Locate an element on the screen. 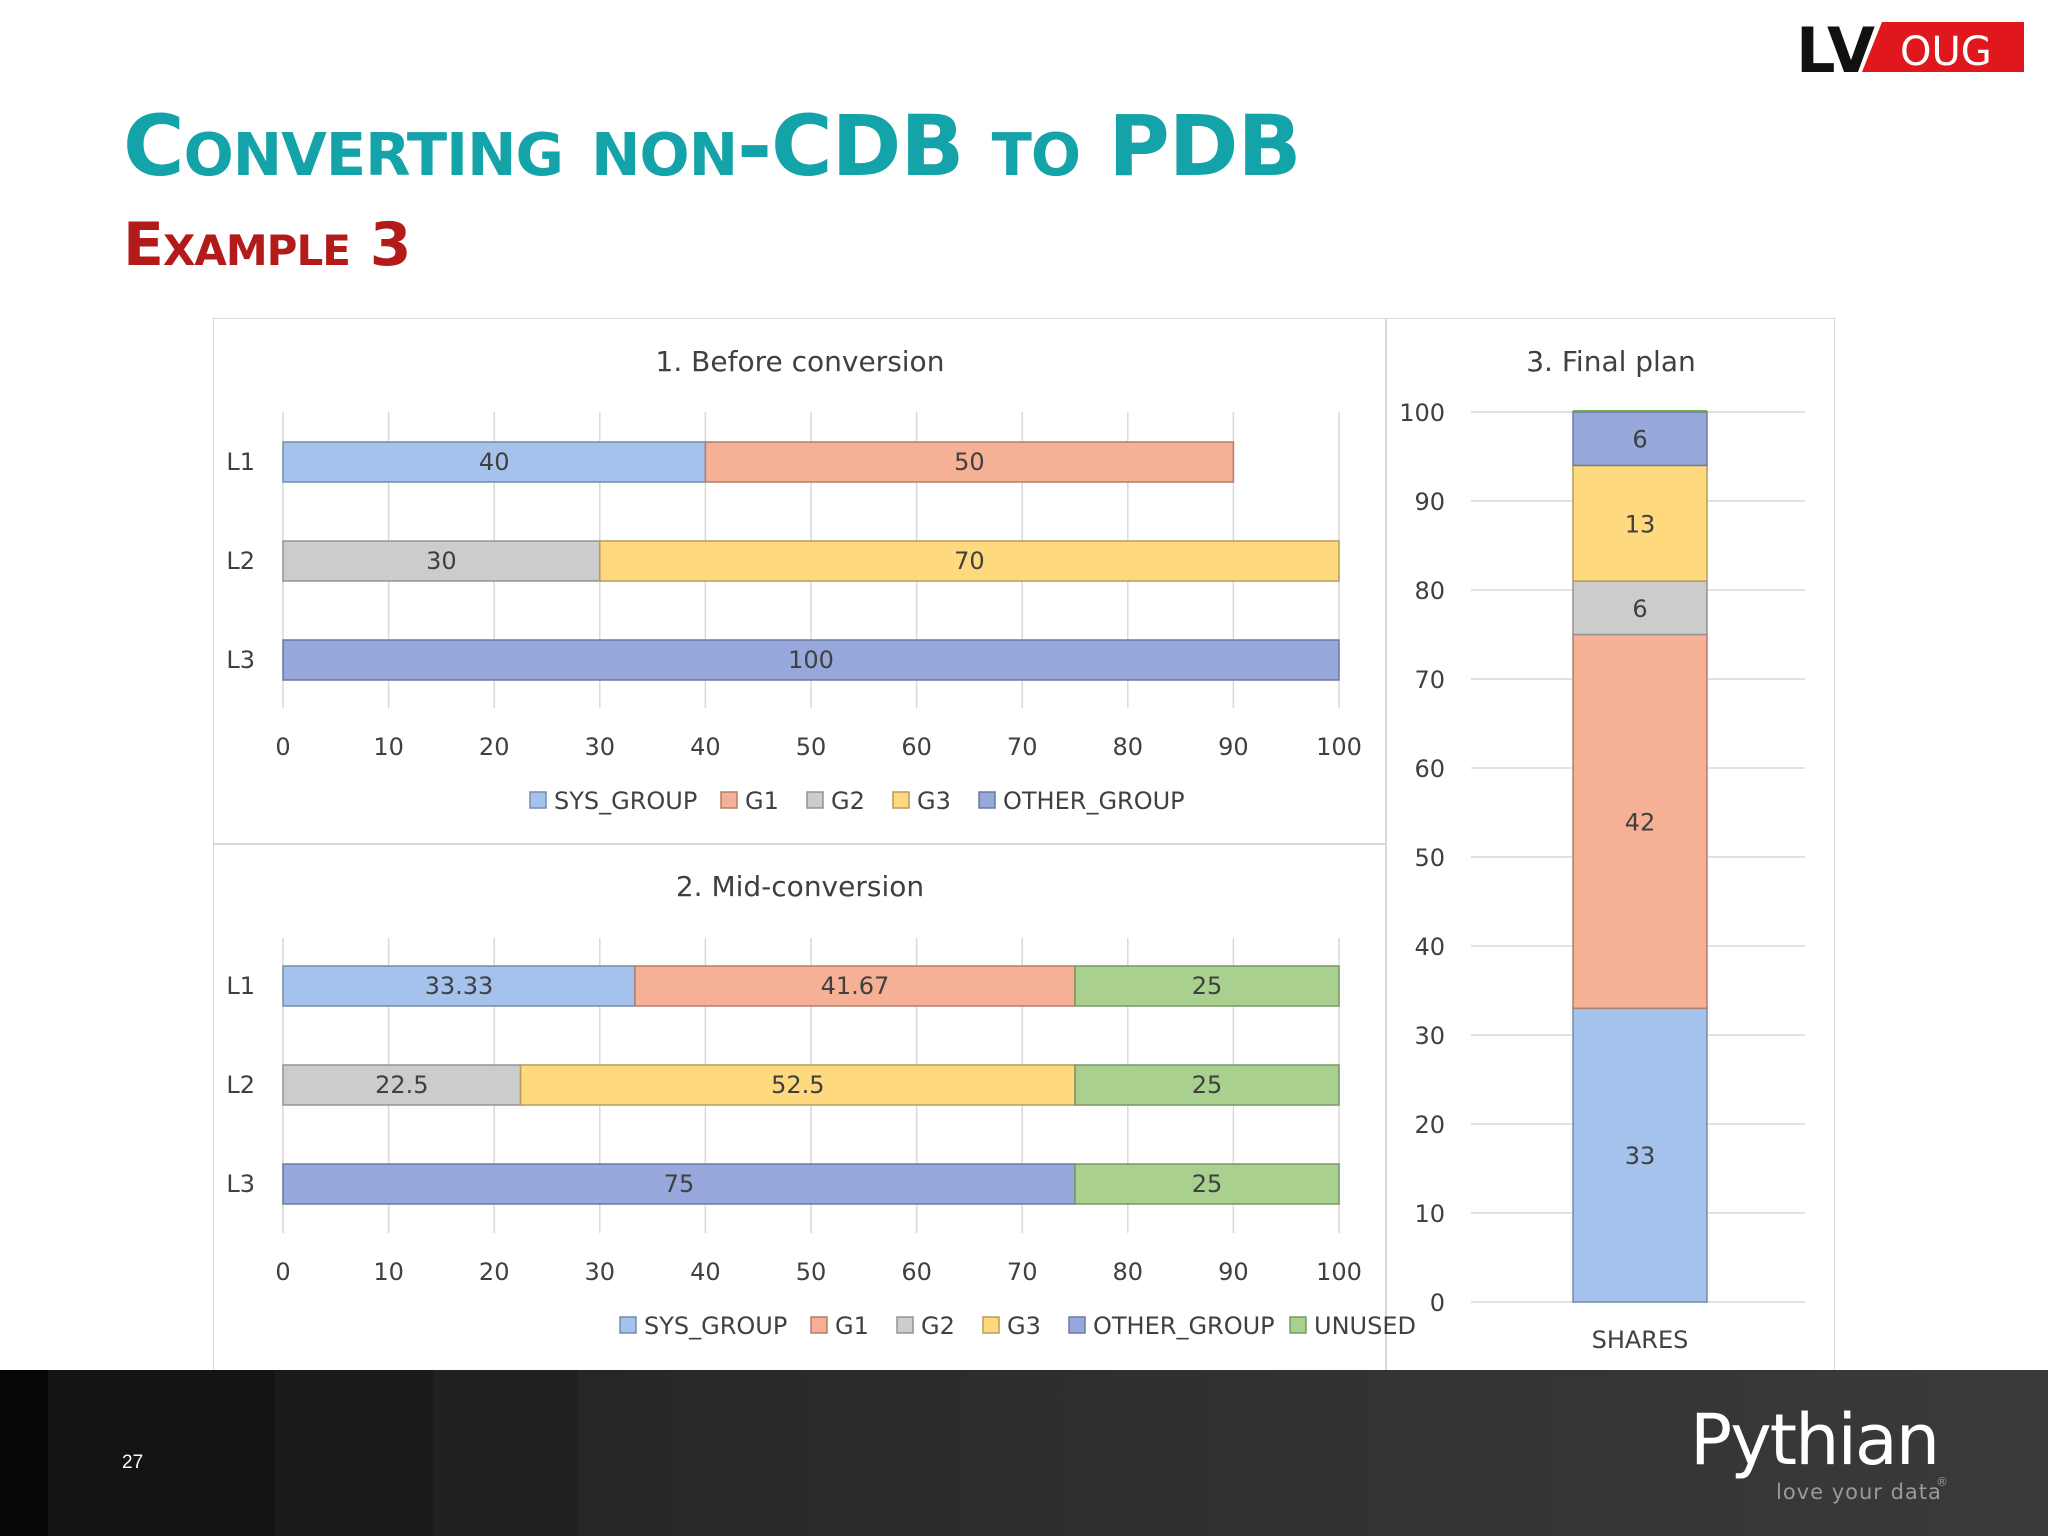  lvoug-logo-band is located at coordinates (1943, 47).